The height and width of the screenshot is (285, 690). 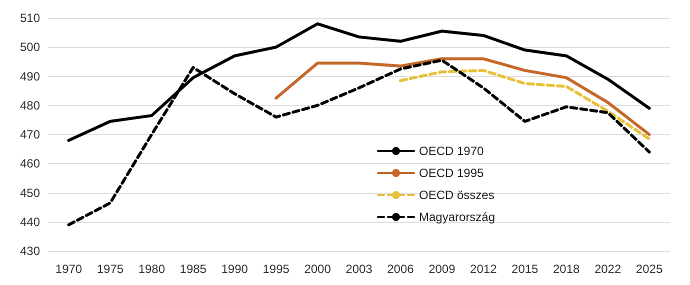 I want to click on y-tick-label: 500, so click(x=30, y=47).